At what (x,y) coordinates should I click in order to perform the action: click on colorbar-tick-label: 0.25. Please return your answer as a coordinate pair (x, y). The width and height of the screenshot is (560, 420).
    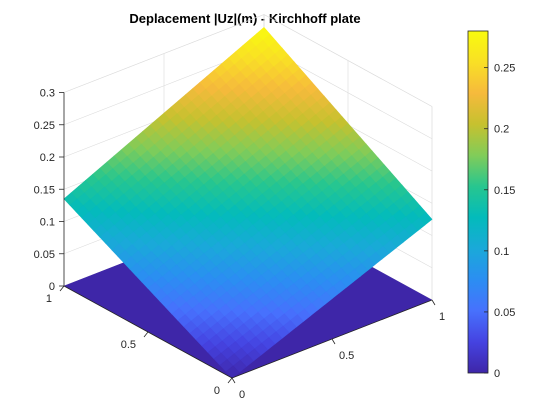
    Looking at the image, I should click on (504, 69).